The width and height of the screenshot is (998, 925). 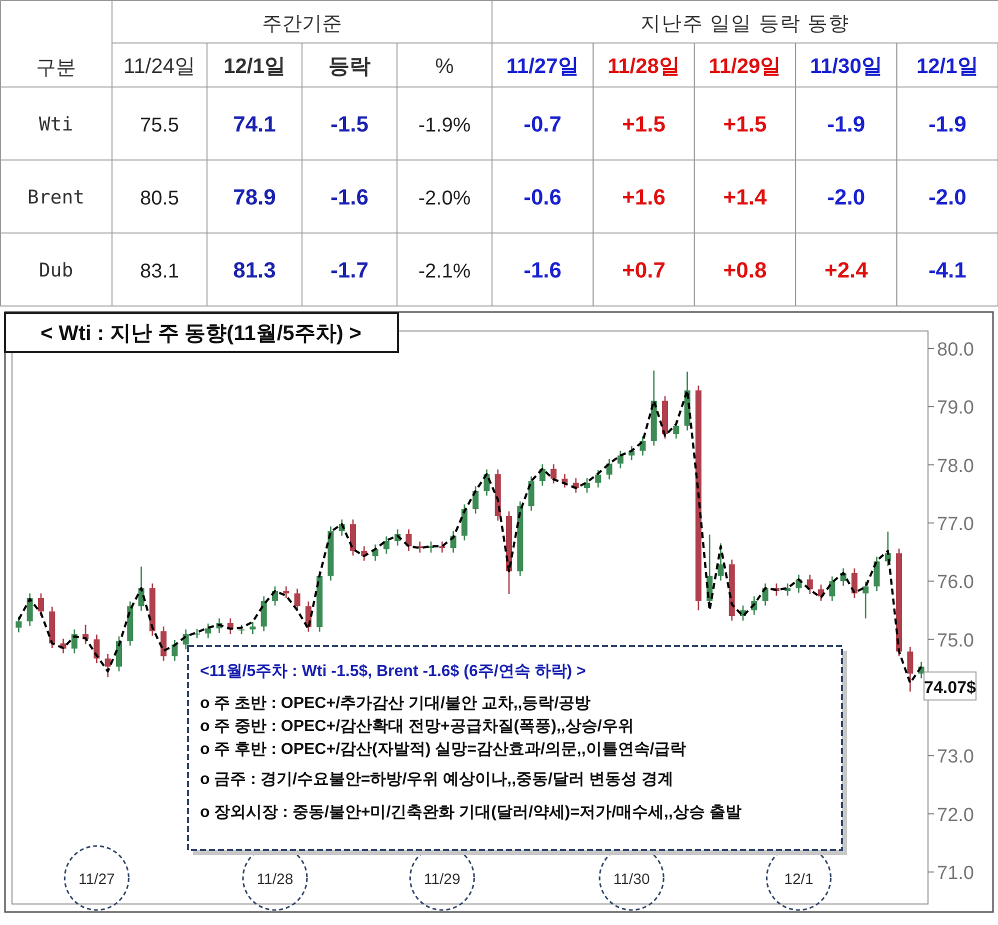 I want to click on x-tick-label: 11/29일, so click(x=745, y=66).